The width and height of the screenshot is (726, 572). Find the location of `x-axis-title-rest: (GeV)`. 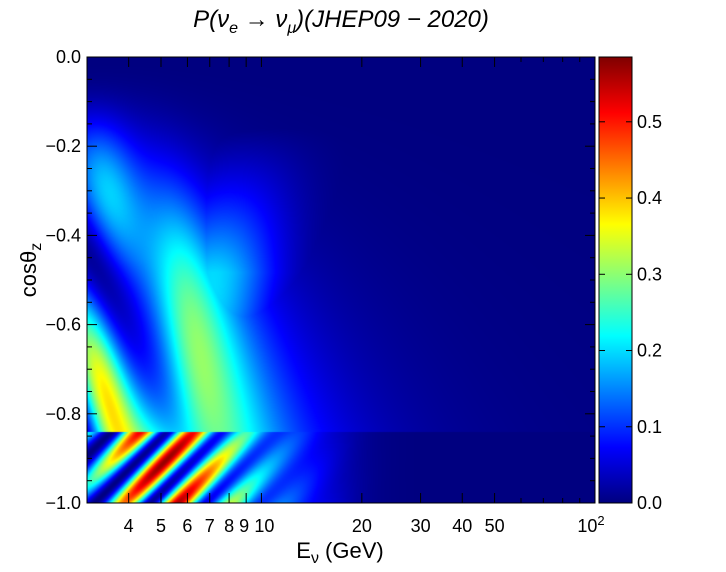

x-axis-title-rest: (GeV) is located at coordinates (351, 550).